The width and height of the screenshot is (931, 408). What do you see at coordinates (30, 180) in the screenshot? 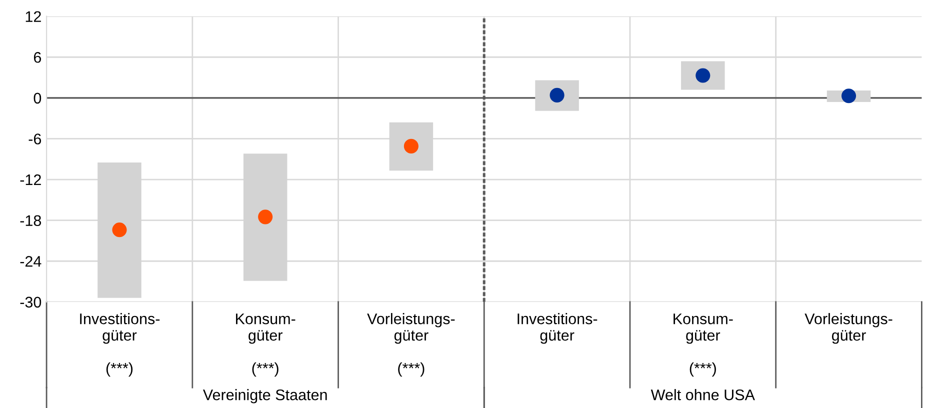
I see `y-tick-label: -12` at bounding box center [30, 180].